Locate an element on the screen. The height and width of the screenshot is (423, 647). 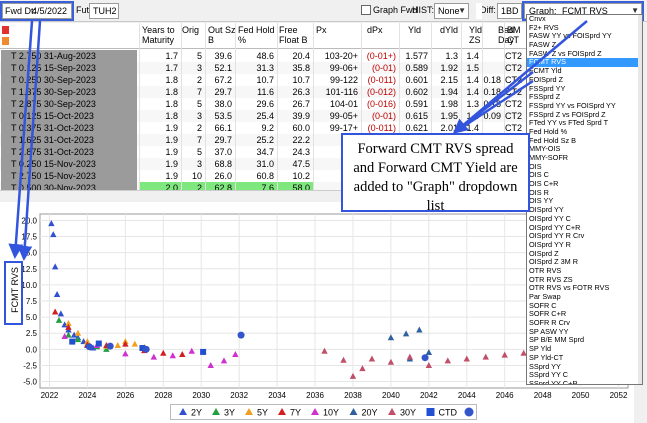
table-cell-px: 104-01 is located at coordinates (343, 104).